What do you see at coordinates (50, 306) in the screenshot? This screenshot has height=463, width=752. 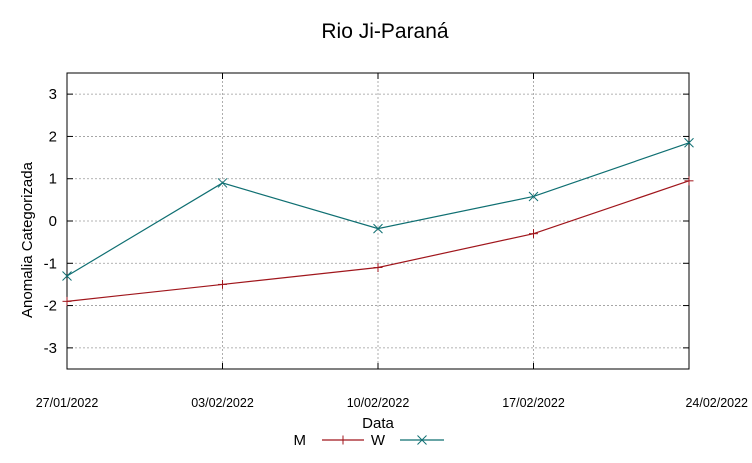 I see `y-tick-label: -2` at bounding box center [50, 306].